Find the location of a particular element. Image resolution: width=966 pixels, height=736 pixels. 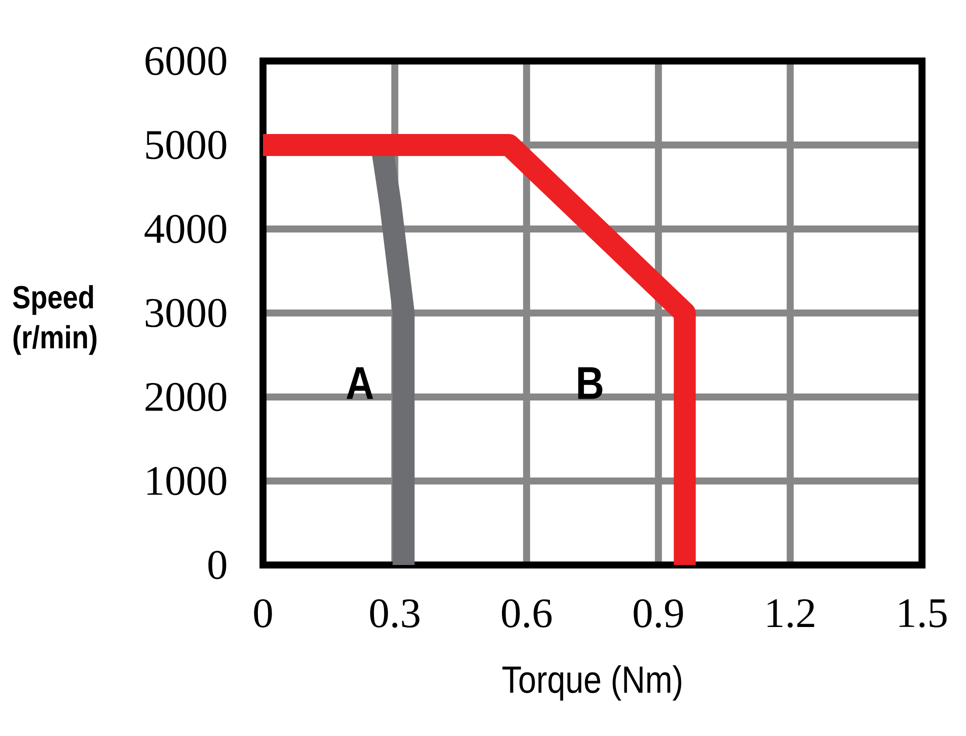

x-axis-title: Torque (Nm) is located at coordinates (592, 683).